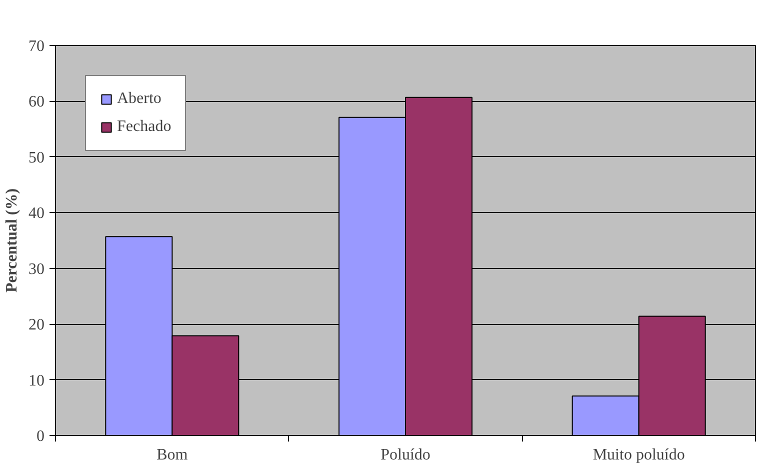 The height and width of the screenshot is (468, 771). I want to click on y-tick-label: 50, so click(36, 157).